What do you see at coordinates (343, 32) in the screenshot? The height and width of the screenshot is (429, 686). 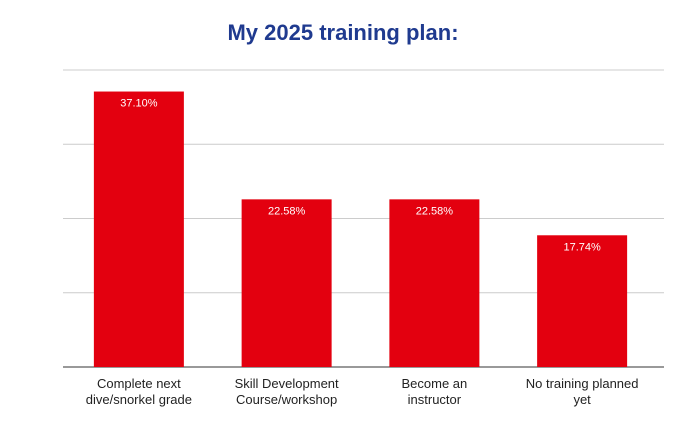 I see `chart-title: My 2025 training plan:` at bounding box center [343, 32].